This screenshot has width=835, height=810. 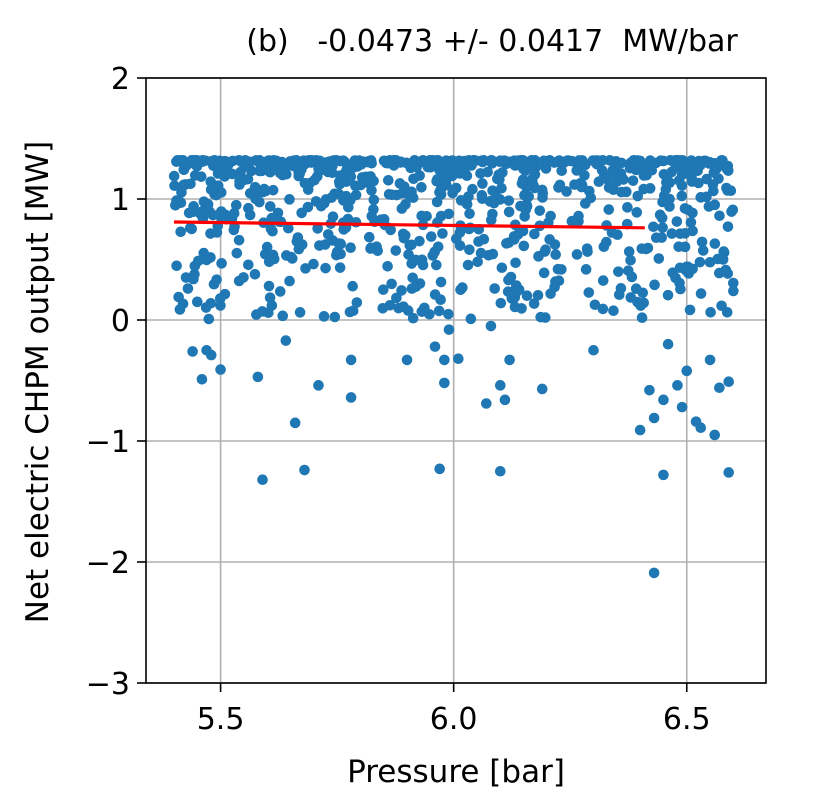 What do you see at coordinates (454, 710) in the screenshot?
I see `x-axis-ticks: 5.5 6.0 6.5` at bounding box center [454, 710].